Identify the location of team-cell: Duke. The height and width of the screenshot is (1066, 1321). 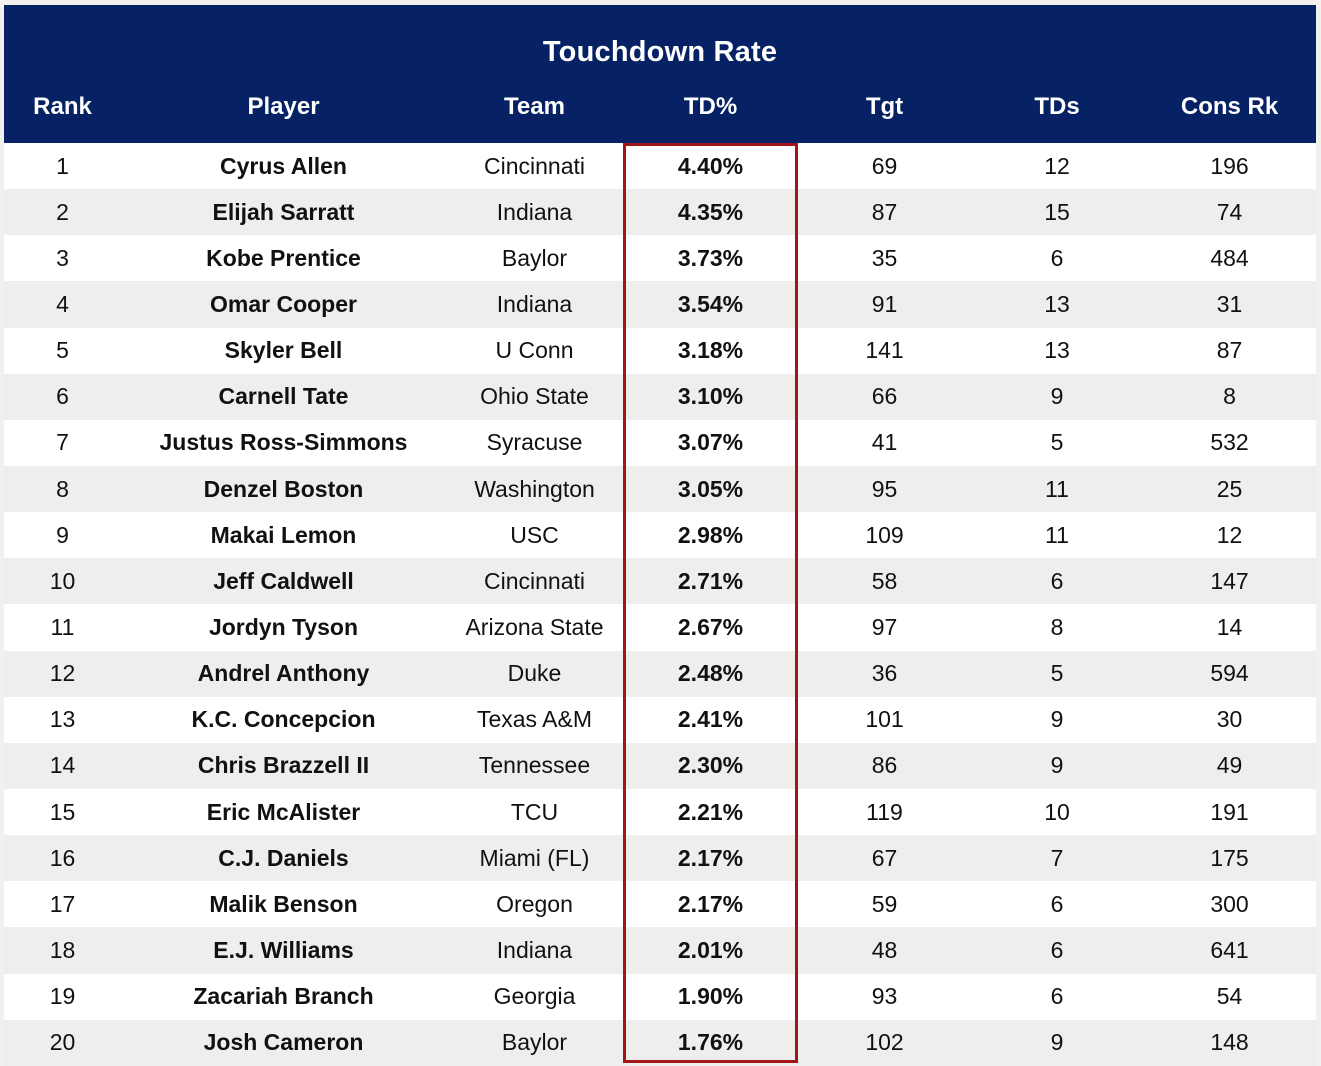
(534, 673).